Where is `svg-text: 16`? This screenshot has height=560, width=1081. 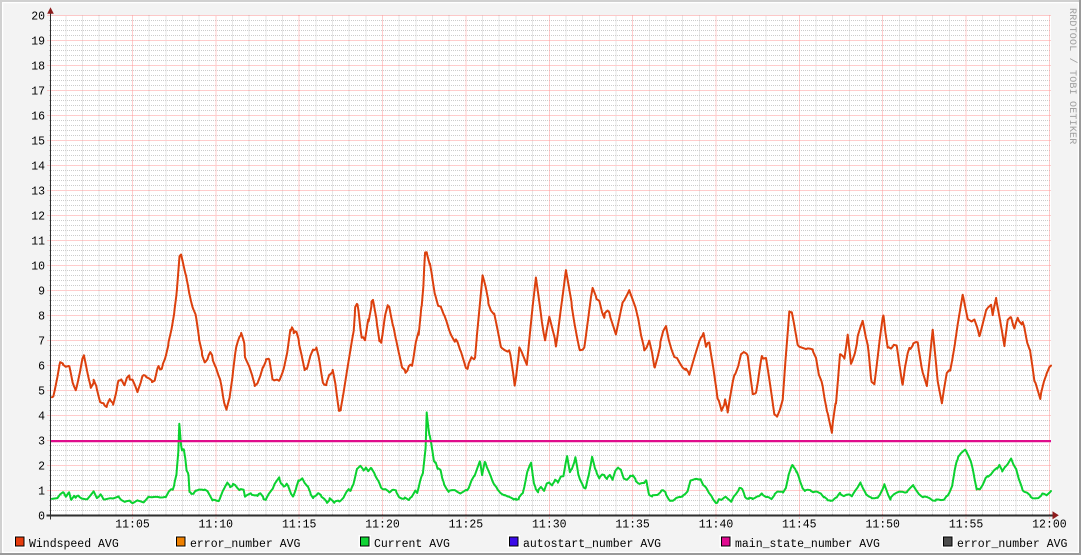
svg-text: 16 is located at coordinates (38, 117).